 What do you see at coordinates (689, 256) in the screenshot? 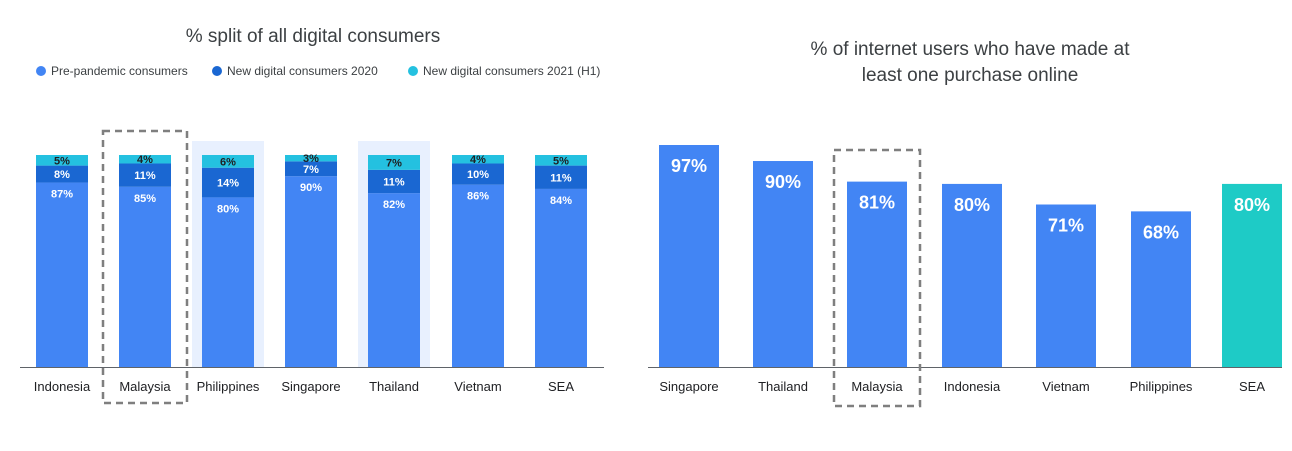
I see `bar-singapore` at bounding box center [689, 256].